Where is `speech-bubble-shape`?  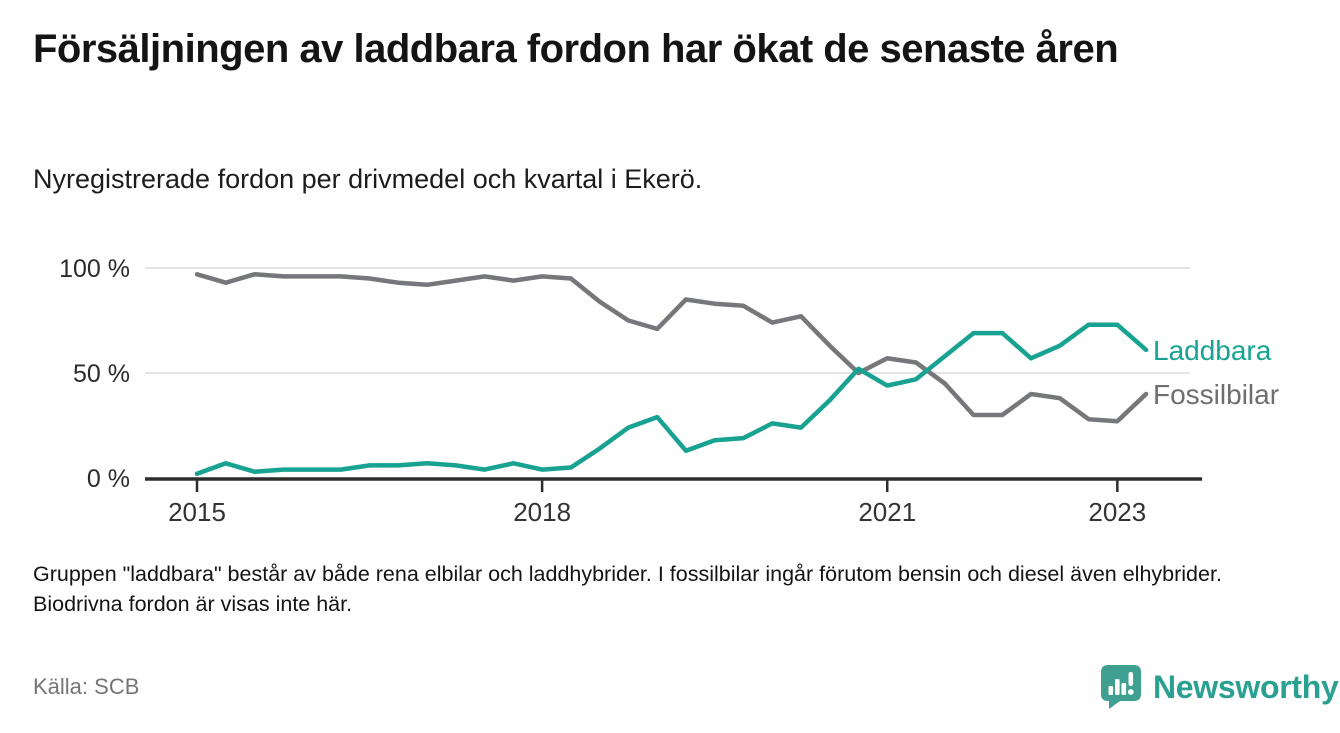
speech-bubble-shape is located at coordinates (1121, 687).